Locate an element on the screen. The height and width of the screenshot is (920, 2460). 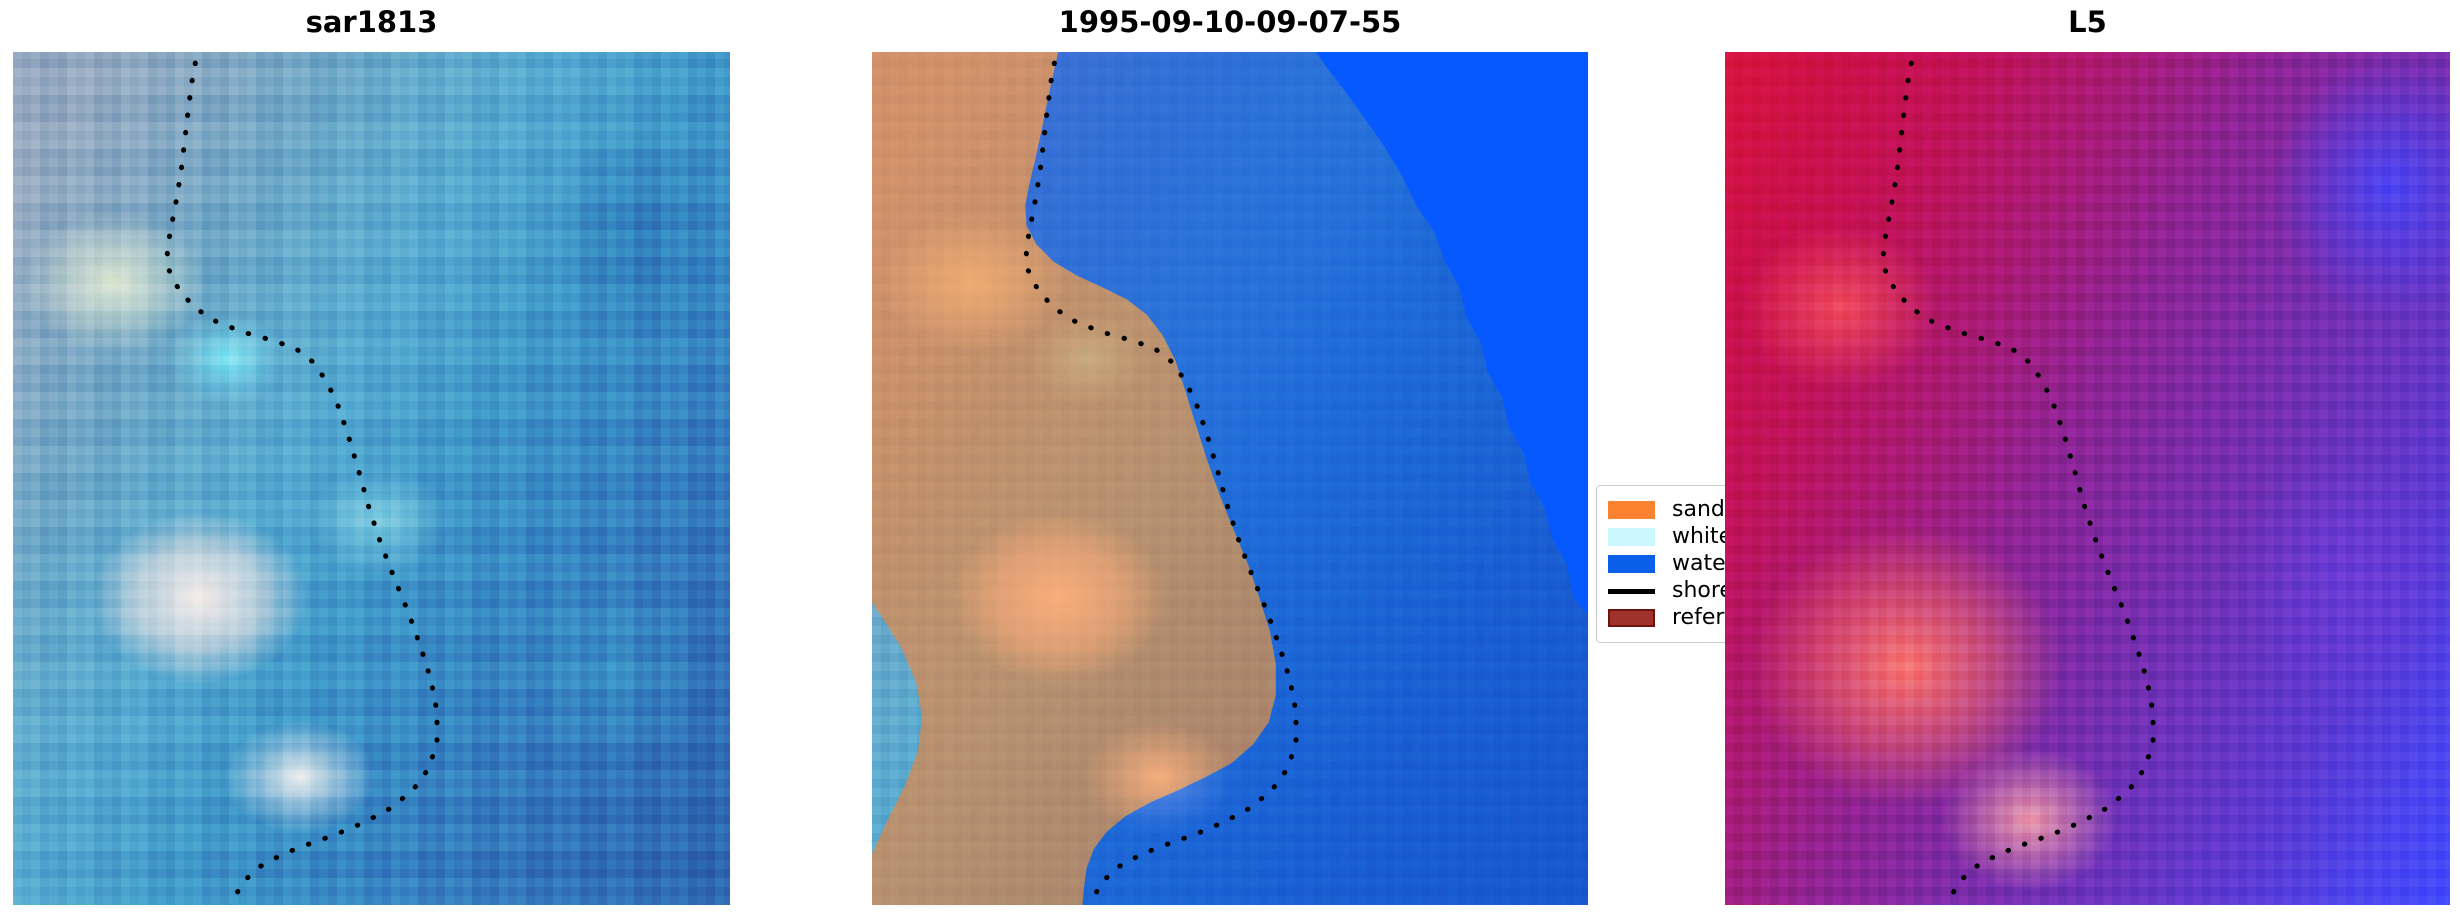
water-color-swatch-icon is located at coordinates (1631, 564).